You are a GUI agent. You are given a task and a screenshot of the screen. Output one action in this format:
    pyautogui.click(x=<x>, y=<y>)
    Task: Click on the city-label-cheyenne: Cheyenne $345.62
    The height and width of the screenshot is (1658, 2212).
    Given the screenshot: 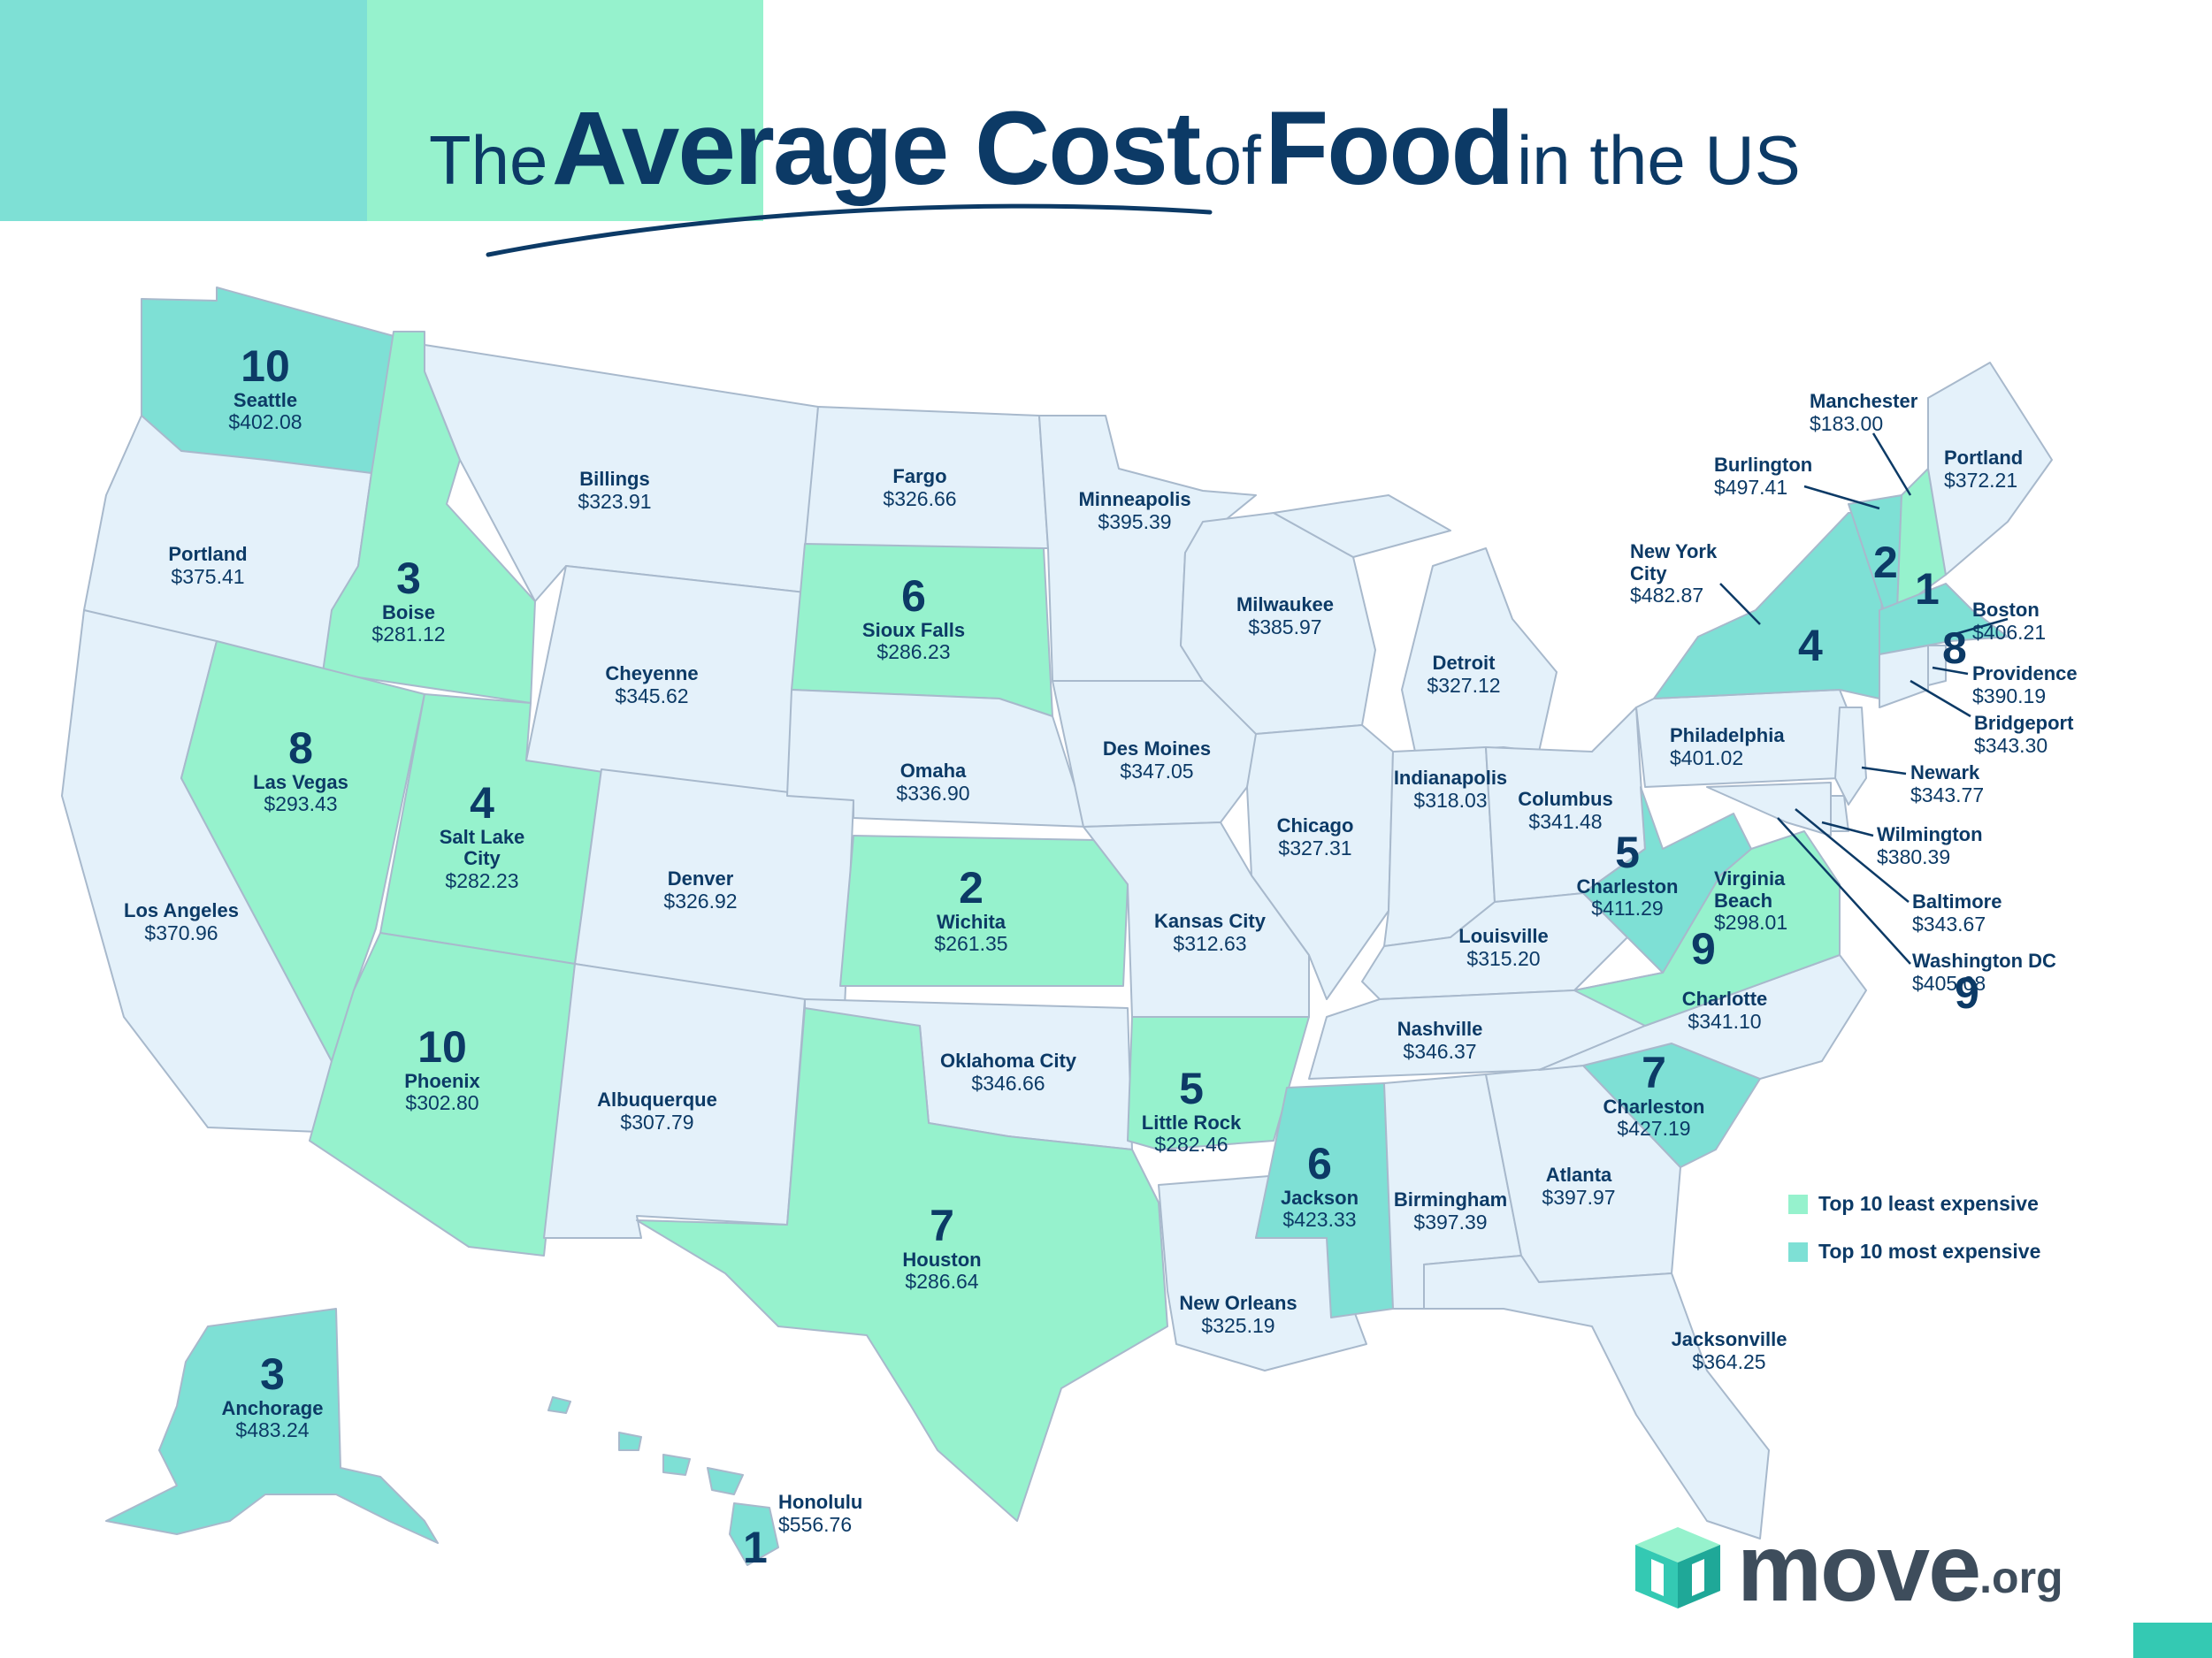 What is the action you would take?
    pyautogui.click(x=652, y=684)
    